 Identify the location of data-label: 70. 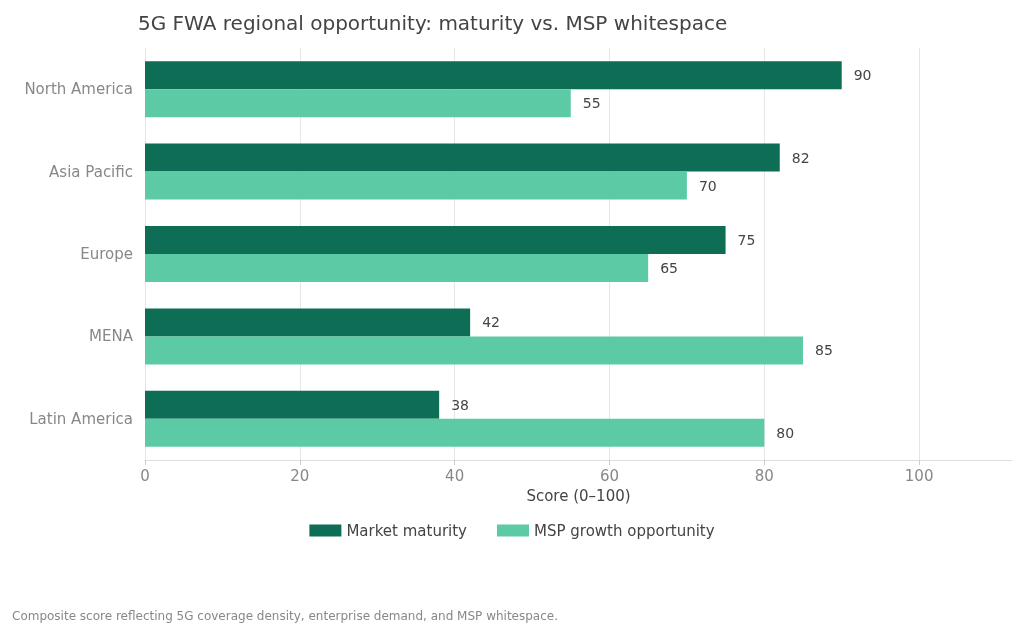
(707, 185).